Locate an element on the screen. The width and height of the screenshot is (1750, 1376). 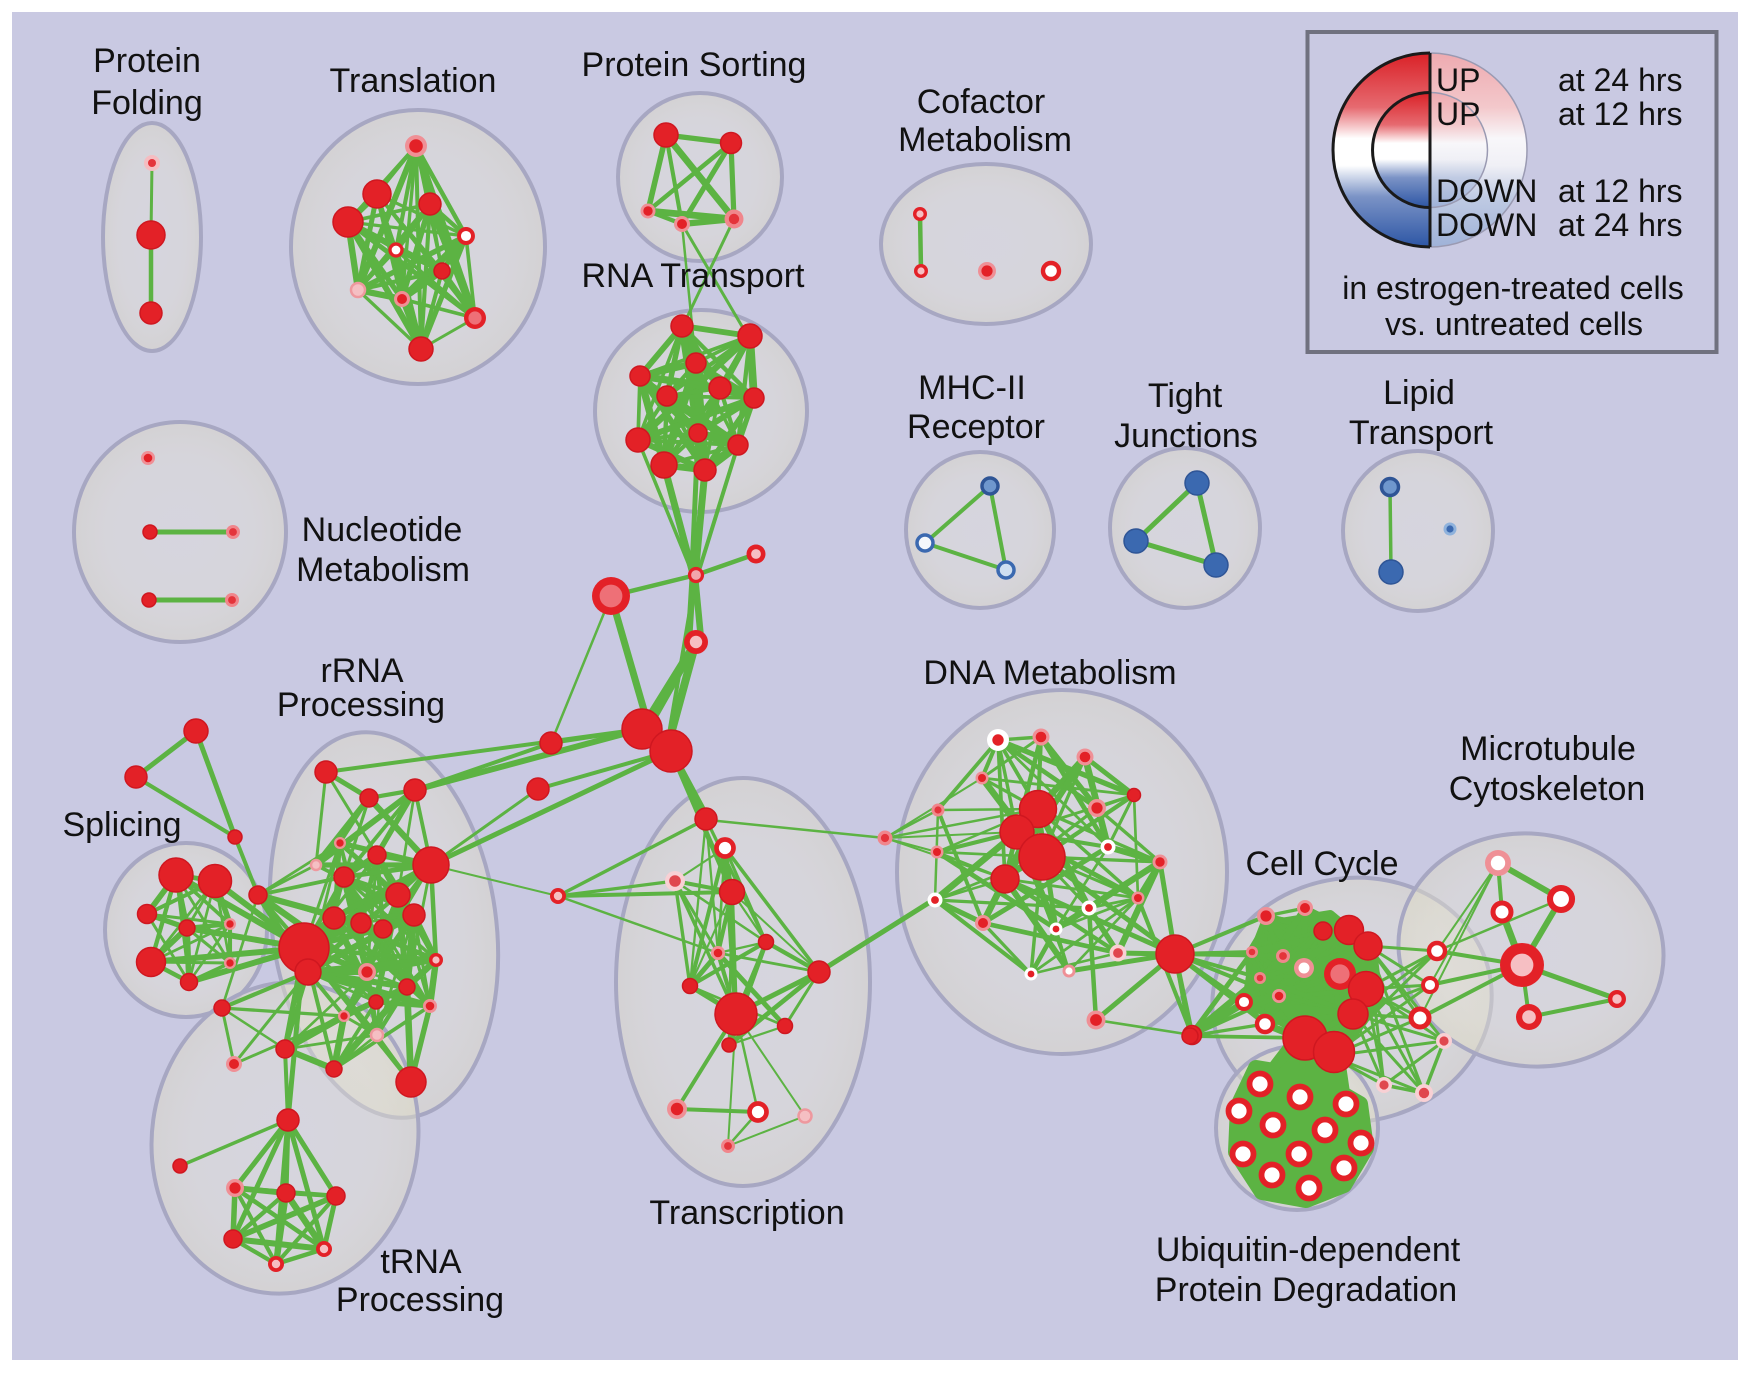
svg-text: DNA Metabolism is located at coordinates (1049, 673).